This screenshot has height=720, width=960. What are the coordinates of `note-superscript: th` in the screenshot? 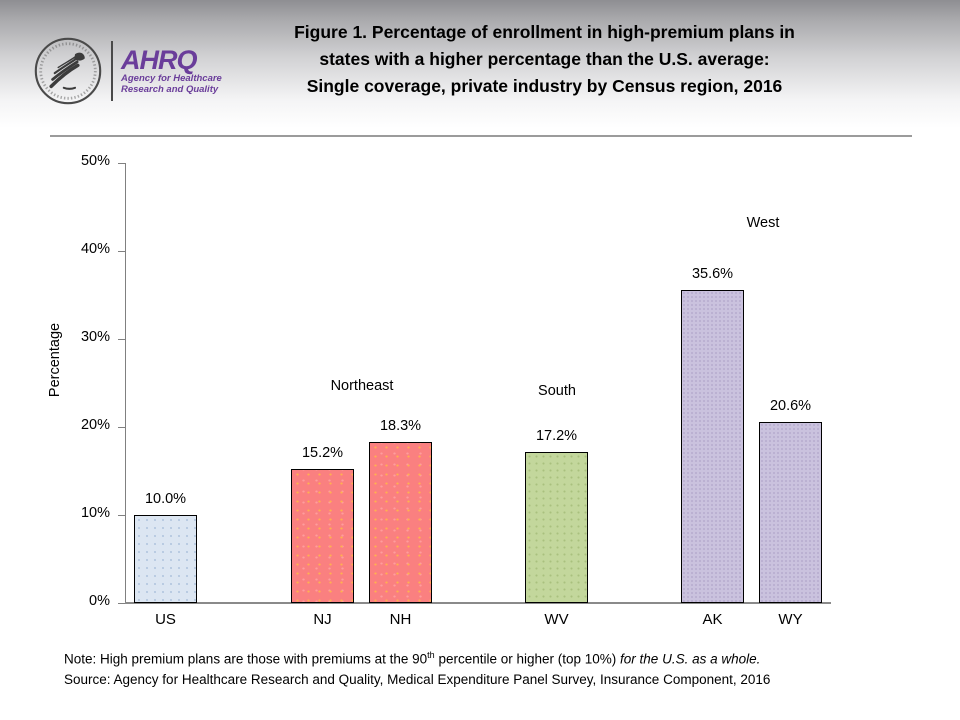 It's located at (431, 655).